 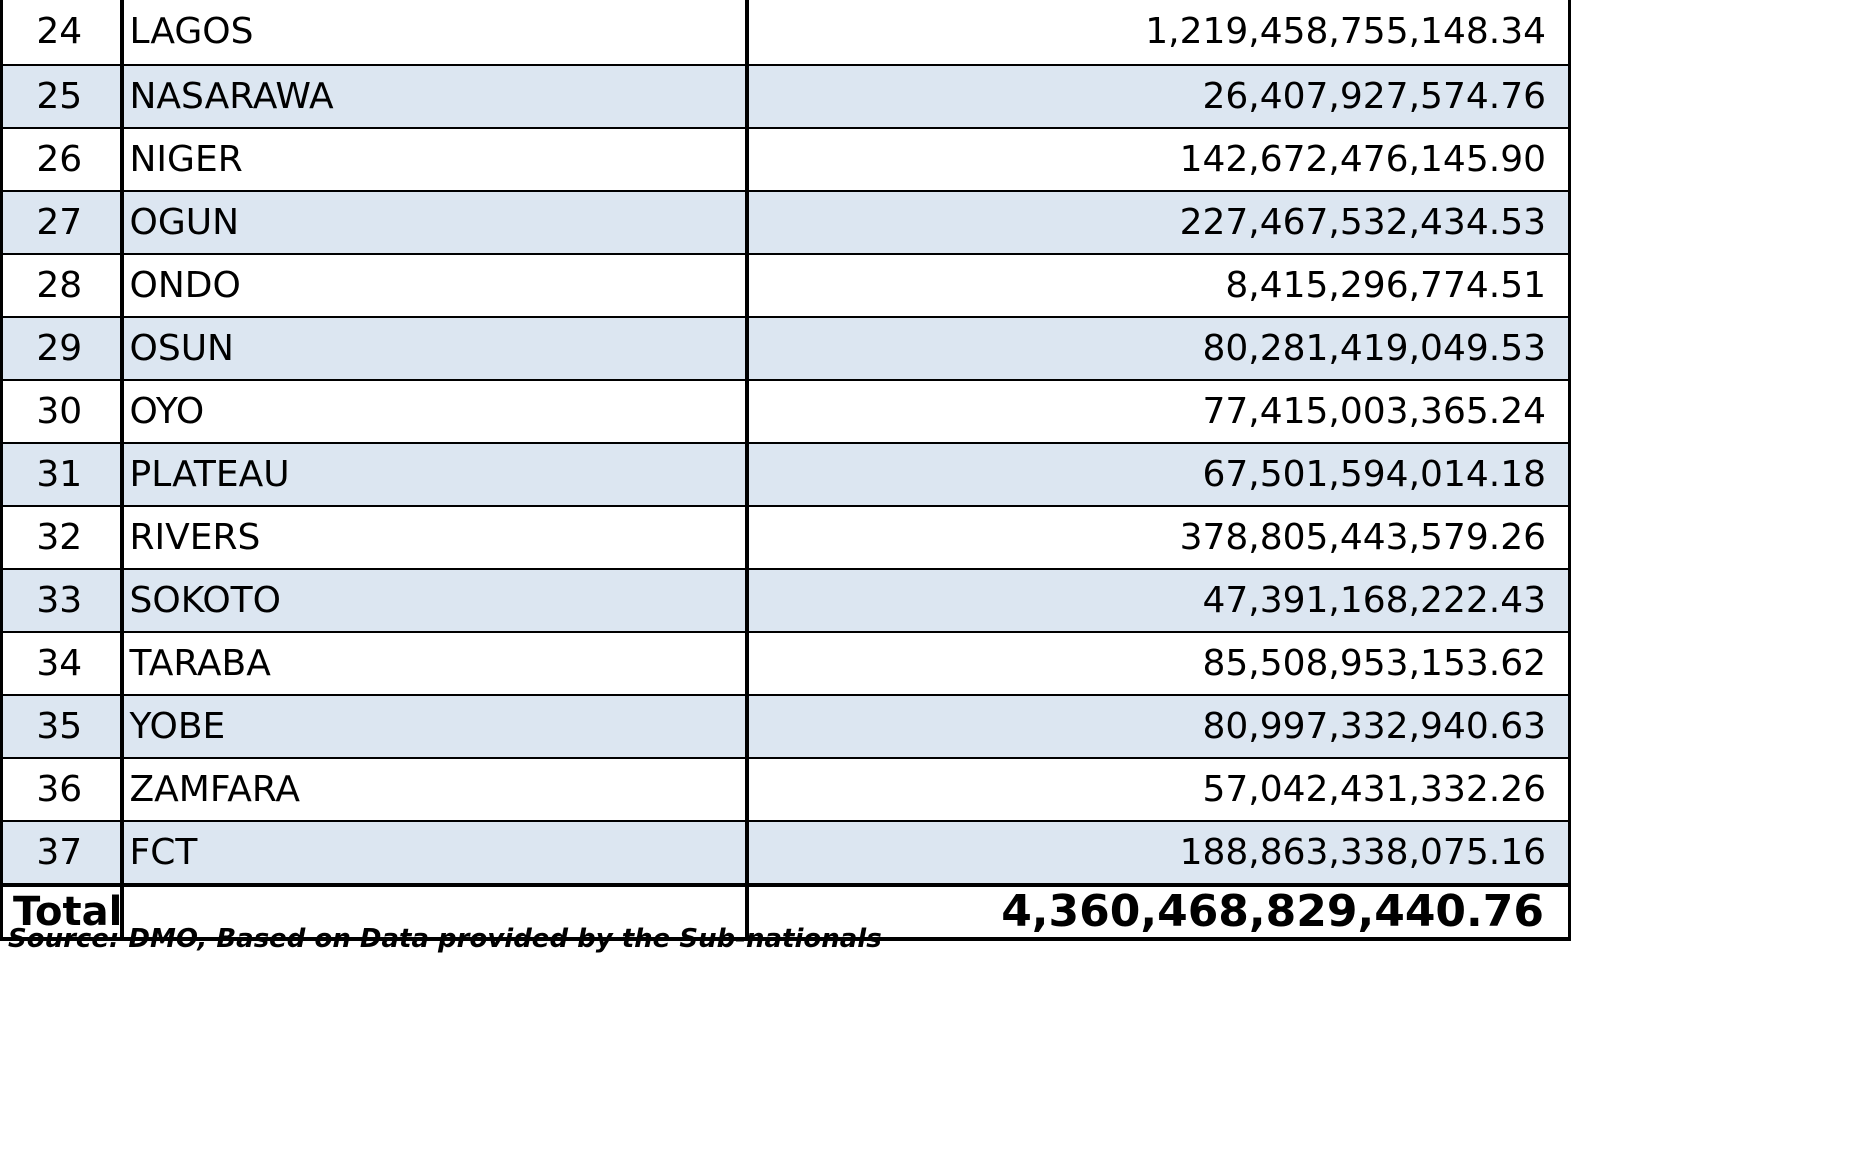 I want to click on table-row: 29 OSUN 80,281,419,049.53, so click(x=785, y=348).